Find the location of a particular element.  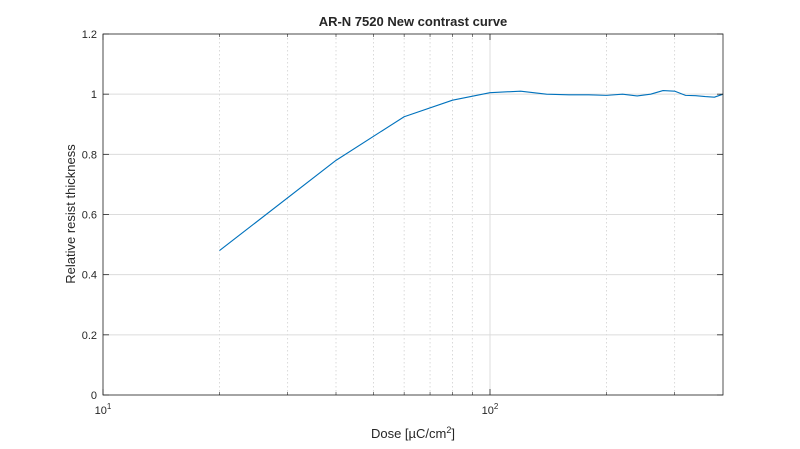

x-axis-label-text: Dose [µC/cm is located at coordinates (408, 433).